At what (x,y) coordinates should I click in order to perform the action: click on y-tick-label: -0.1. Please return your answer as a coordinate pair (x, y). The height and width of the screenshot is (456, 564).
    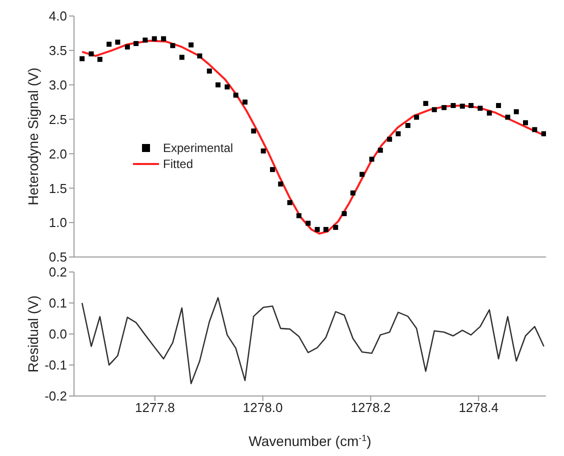
    Looking at the image, I should click on (55, 365).